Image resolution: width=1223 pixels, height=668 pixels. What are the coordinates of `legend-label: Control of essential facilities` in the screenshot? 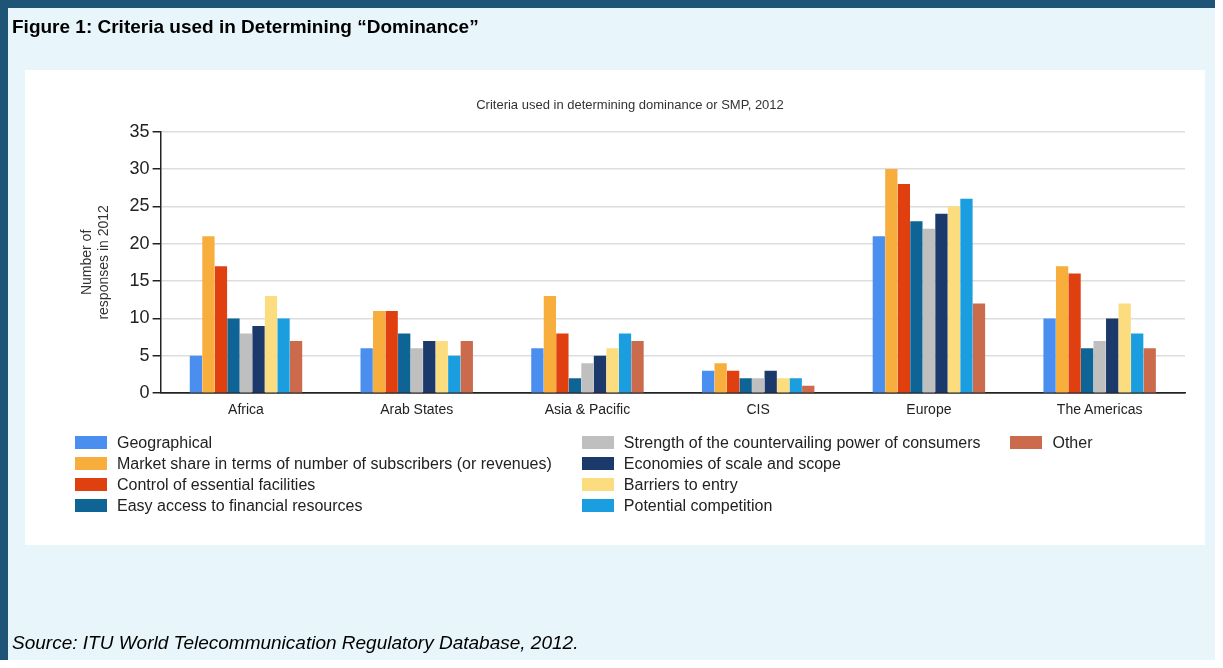 It's located at (216, 484).